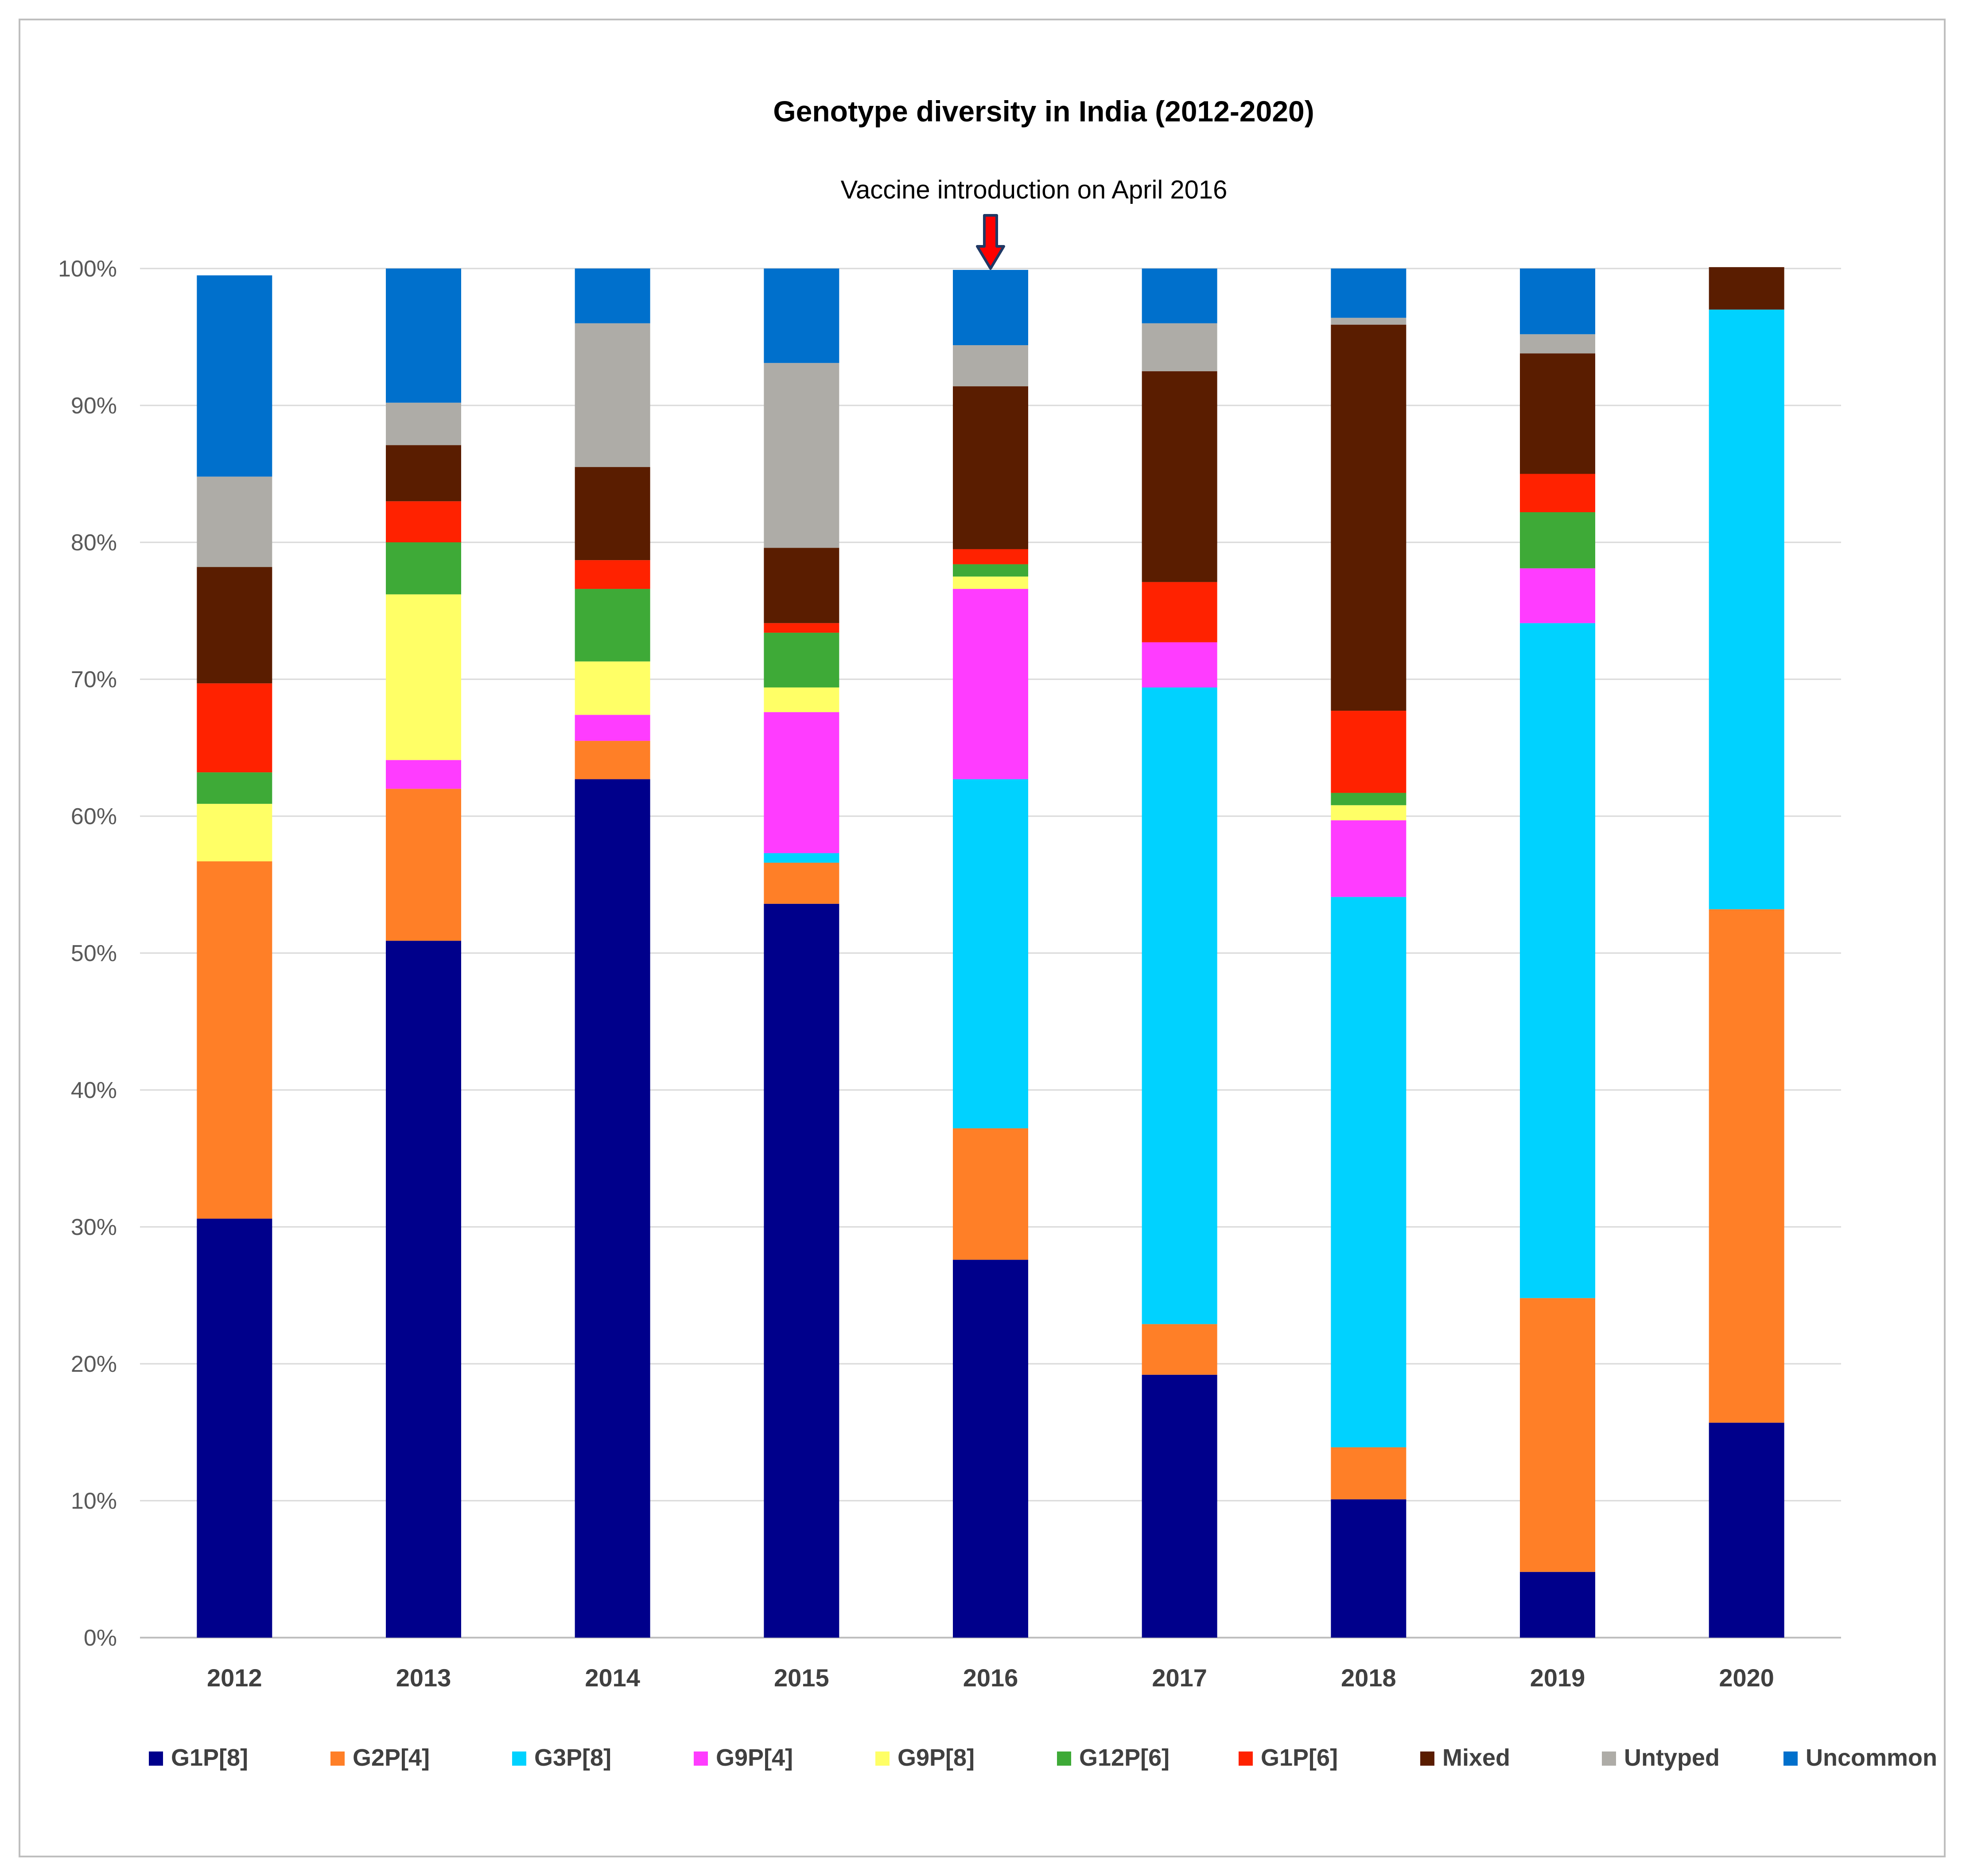 The height and width of the screenshot is (1876, 1966). I want to click on legend-label: Uncommon, so click(1871, 1757).